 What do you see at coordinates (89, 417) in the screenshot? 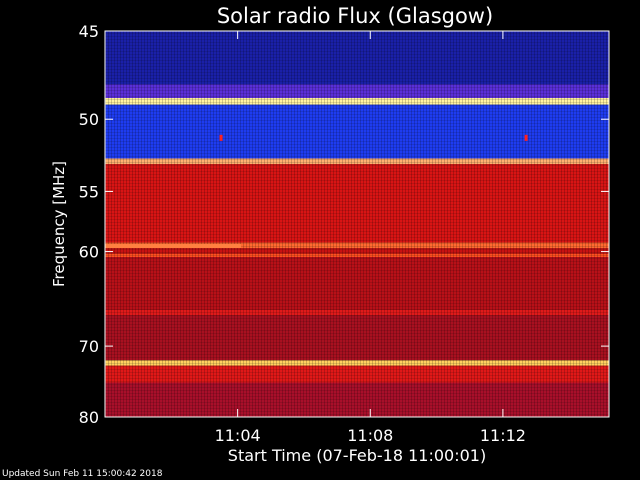
I see `y-tick-label: 80` at bounding box center [89, 417].